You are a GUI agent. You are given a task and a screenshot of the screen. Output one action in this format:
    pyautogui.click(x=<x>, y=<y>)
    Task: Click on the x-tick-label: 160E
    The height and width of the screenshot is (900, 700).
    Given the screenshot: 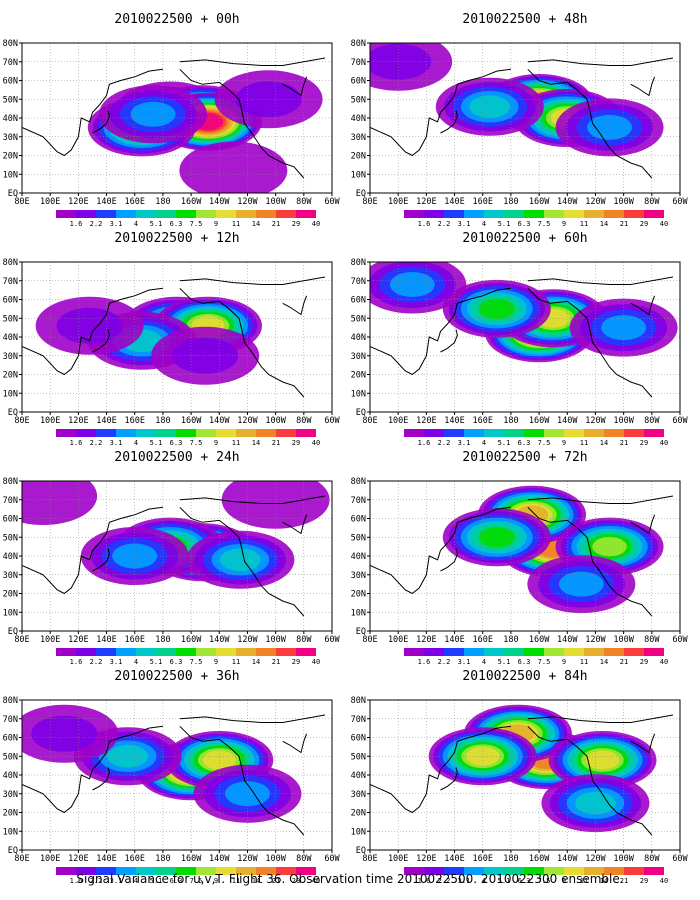 What is the action you would take?
    pyautogui.click(x=134, y=421)
    